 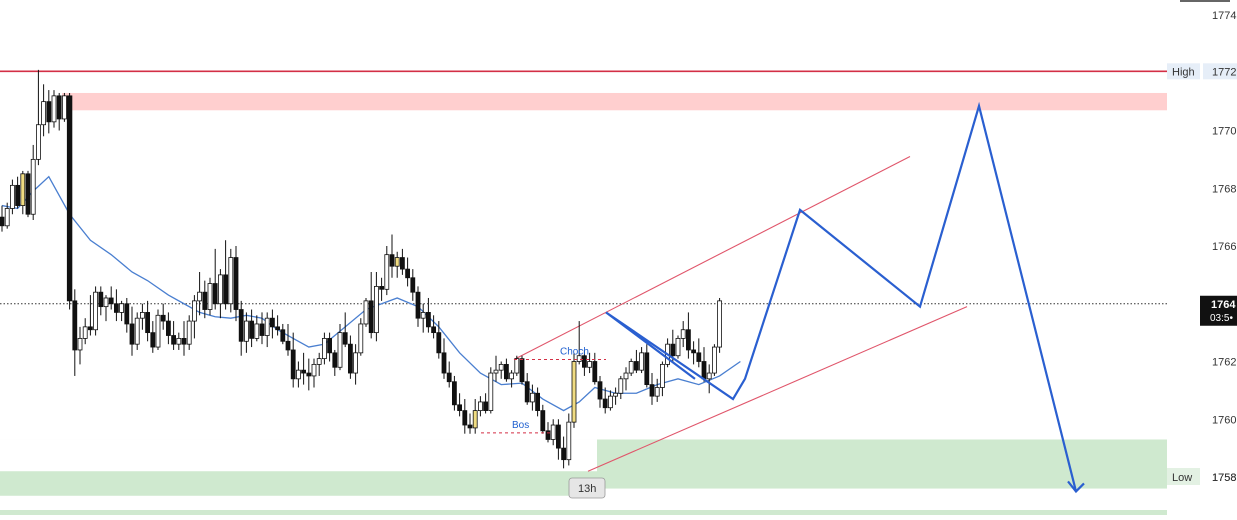 What do you see at coordinates (631, 101) in the screenshot?
I see `supply-zone` at bounding box center [631, 101].